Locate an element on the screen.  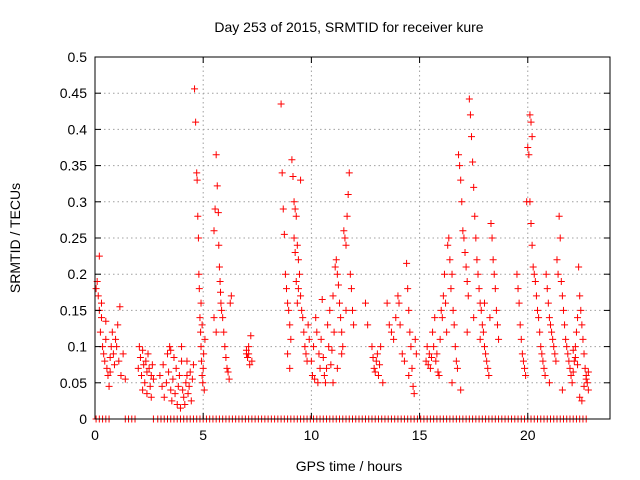
x-tick-label: 20 is located at coordinates (528, 435).